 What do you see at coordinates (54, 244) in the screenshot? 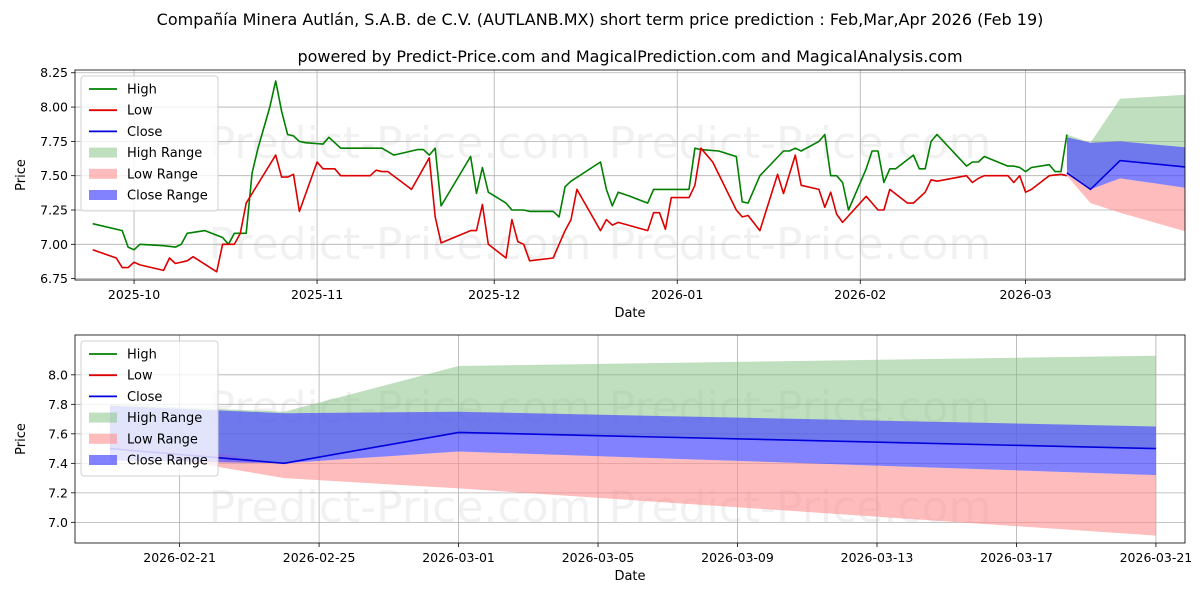
I see `y-tick-label: 7.00` at bounding box center [54, 244].